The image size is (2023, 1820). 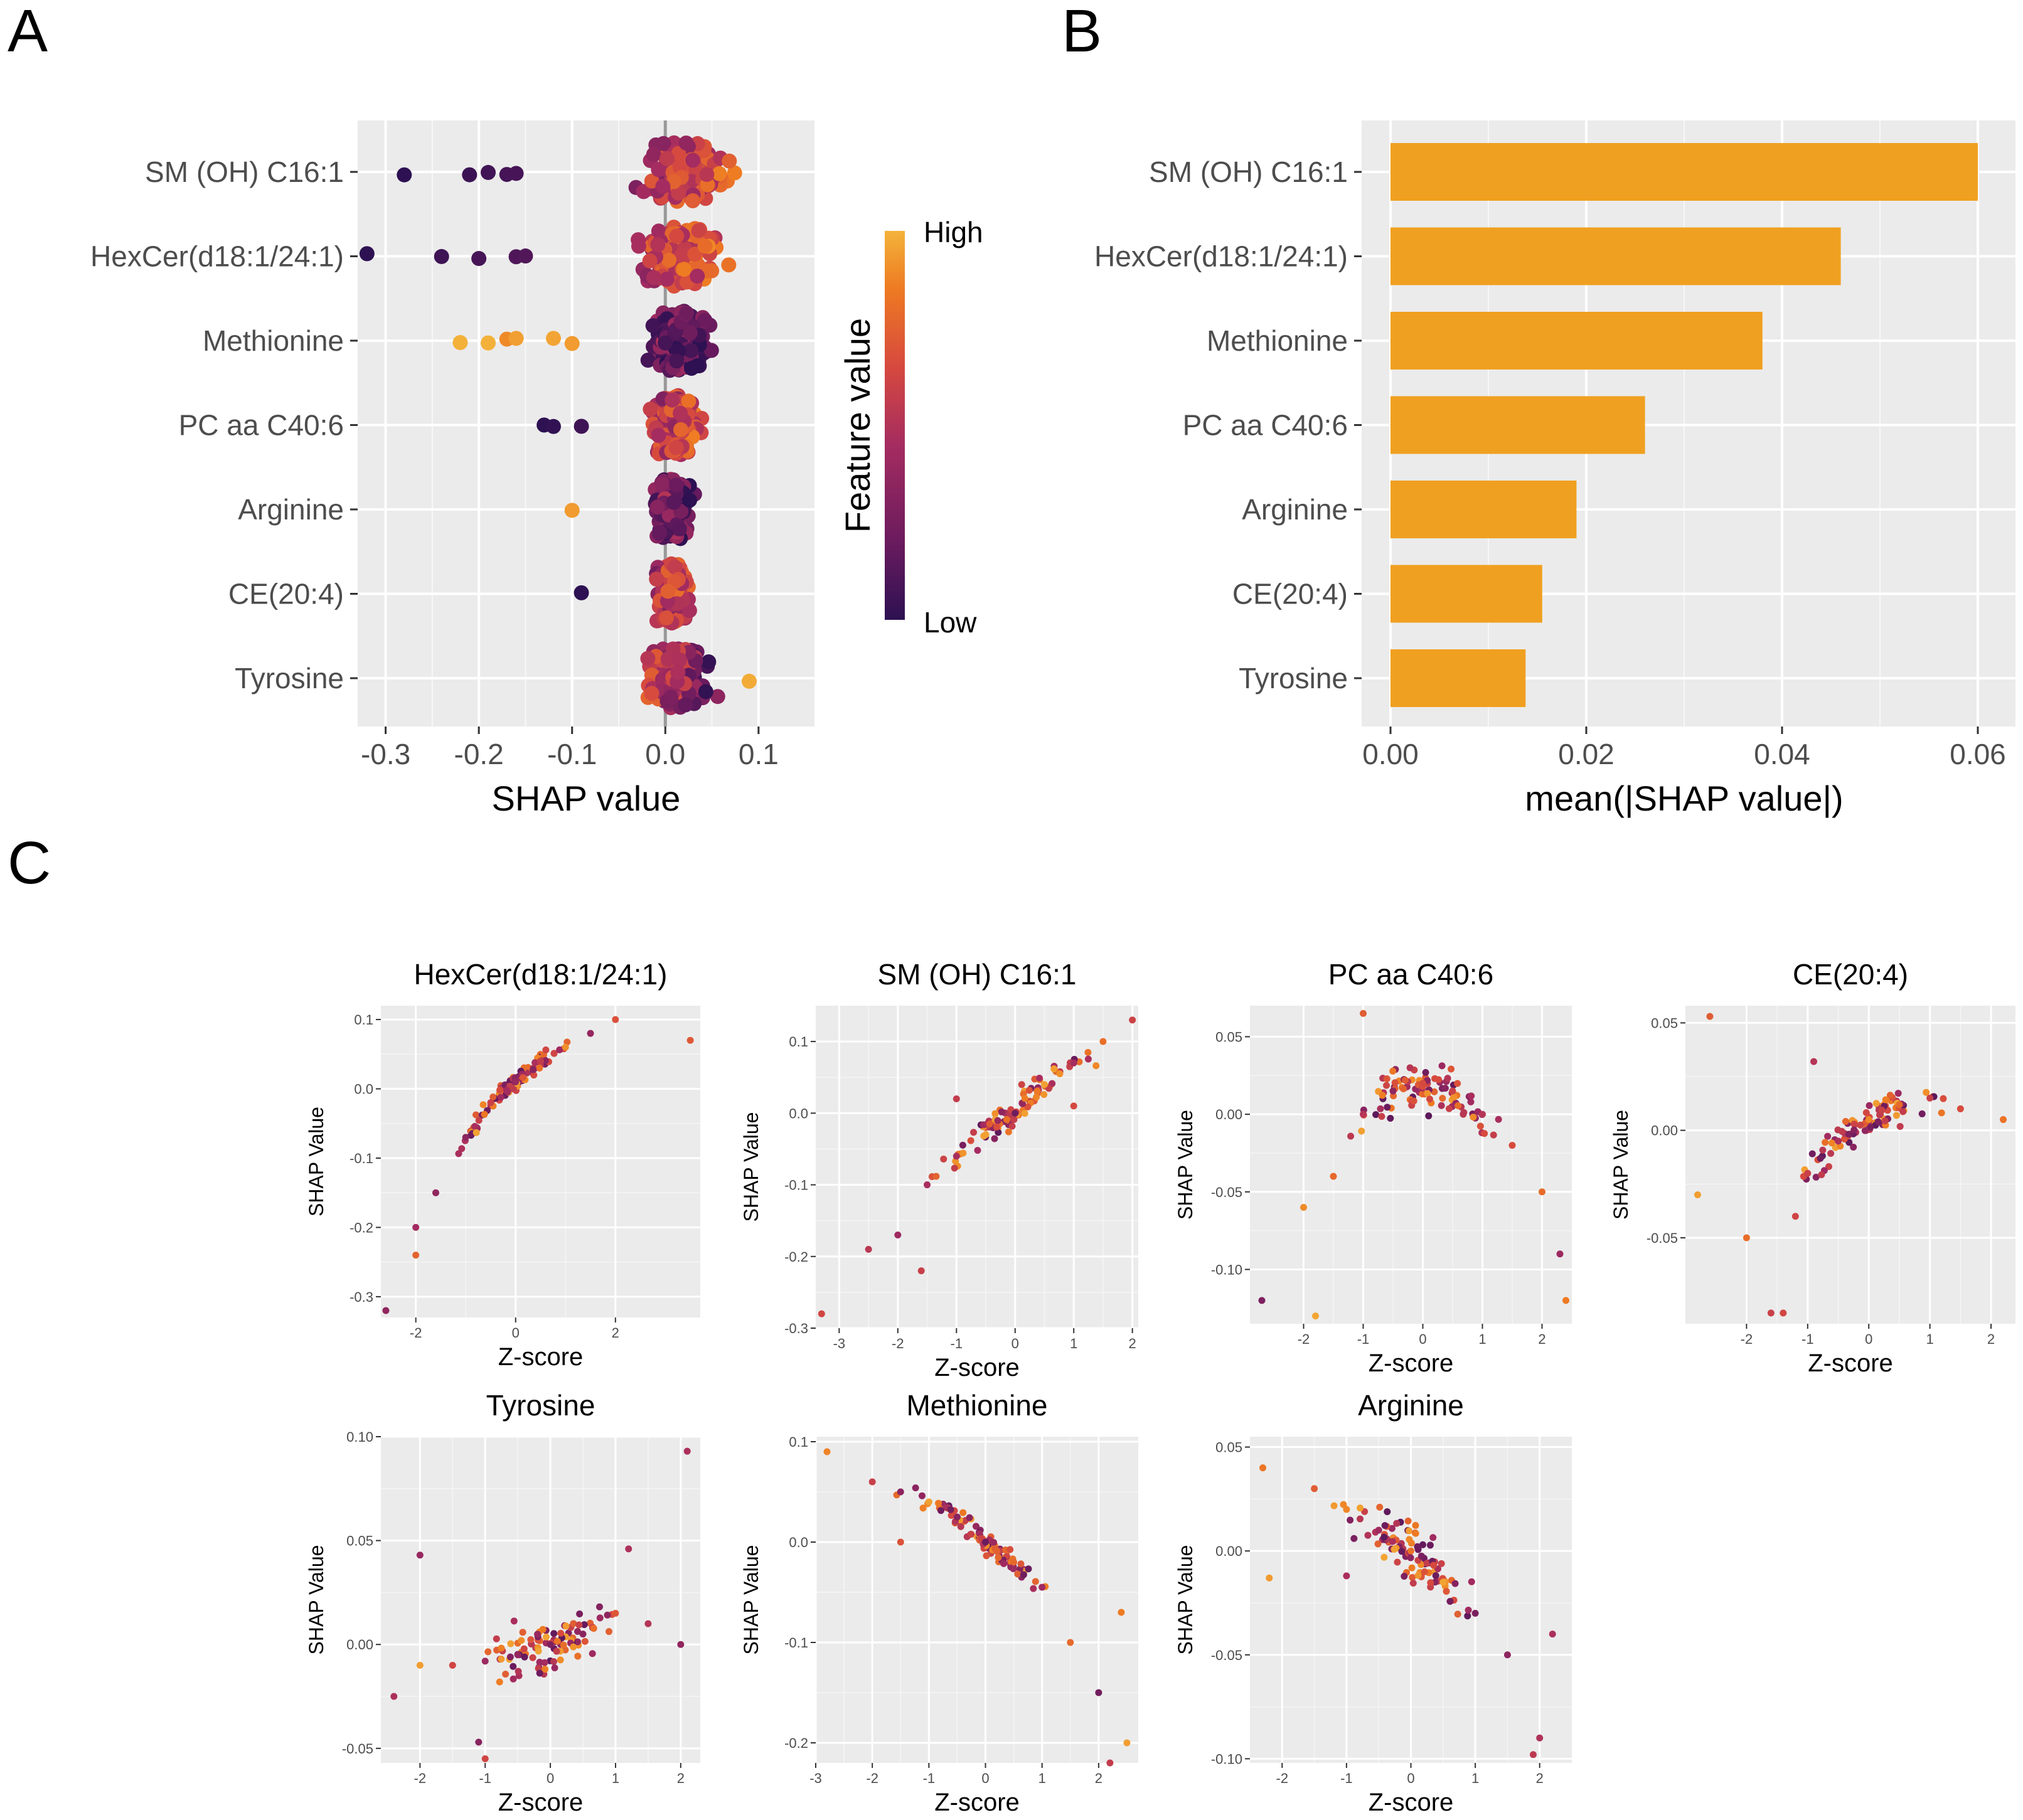 I want to click on legend-gradient-bar, so click(x=895, y=426).